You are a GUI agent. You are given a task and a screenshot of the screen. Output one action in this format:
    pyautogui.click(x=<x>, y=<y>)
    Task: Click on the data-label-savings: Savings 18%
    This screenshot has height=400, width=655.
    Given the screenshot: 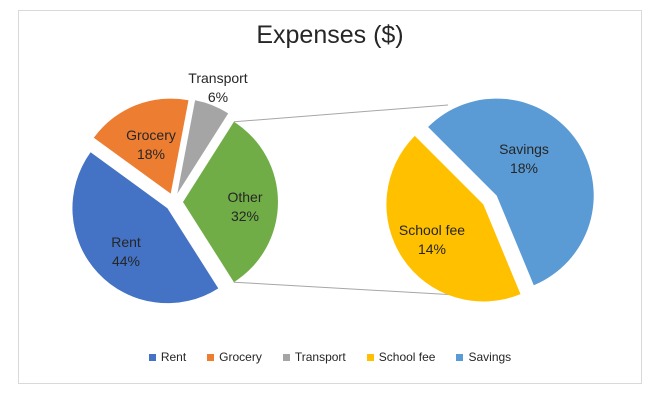 What is the action you would take?
    pyautogui.click(x=524, y=158)
    